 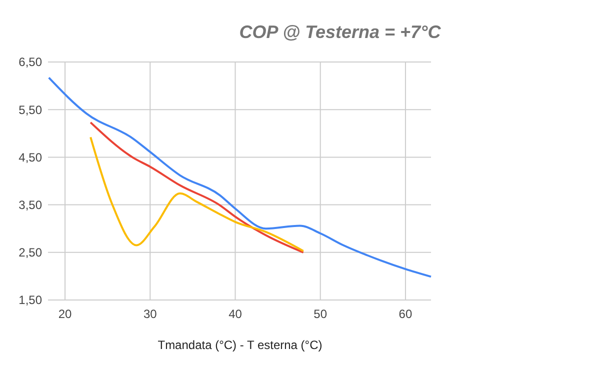 I want to click on y-tick-label: 5,50, so click(x=30, y=109).